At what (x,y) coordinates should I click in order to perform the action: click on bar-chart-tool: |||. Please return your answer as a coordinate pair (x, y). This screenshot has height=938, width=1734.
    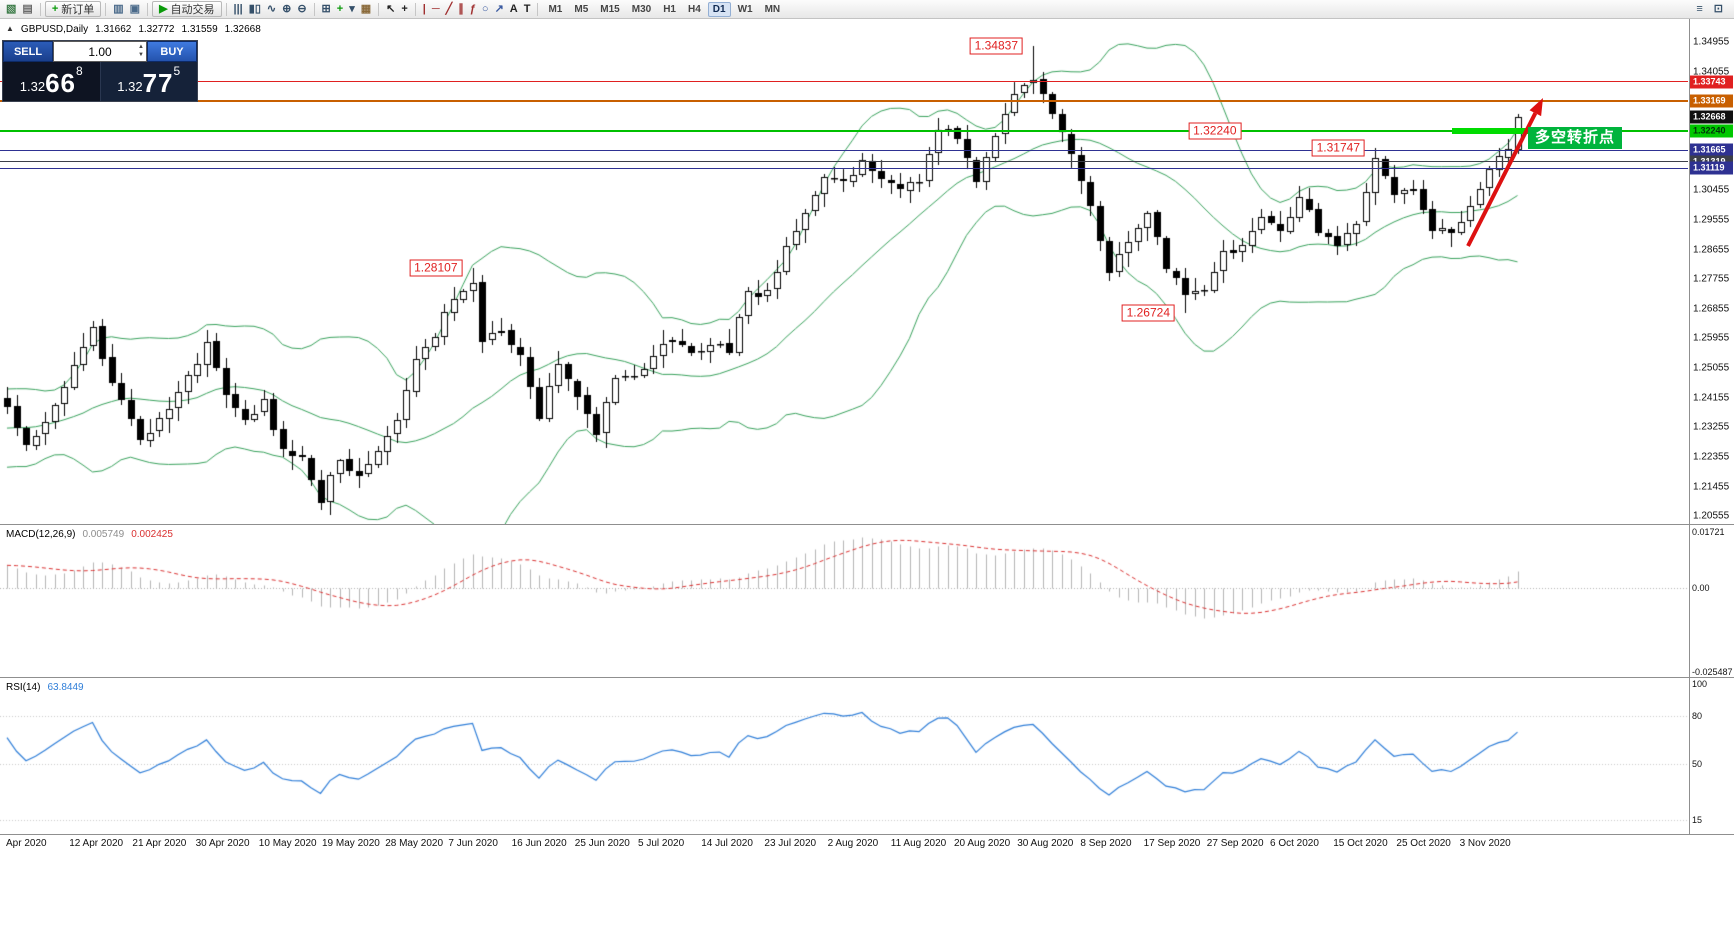
    Looking at the image, I should click on (238, 9).